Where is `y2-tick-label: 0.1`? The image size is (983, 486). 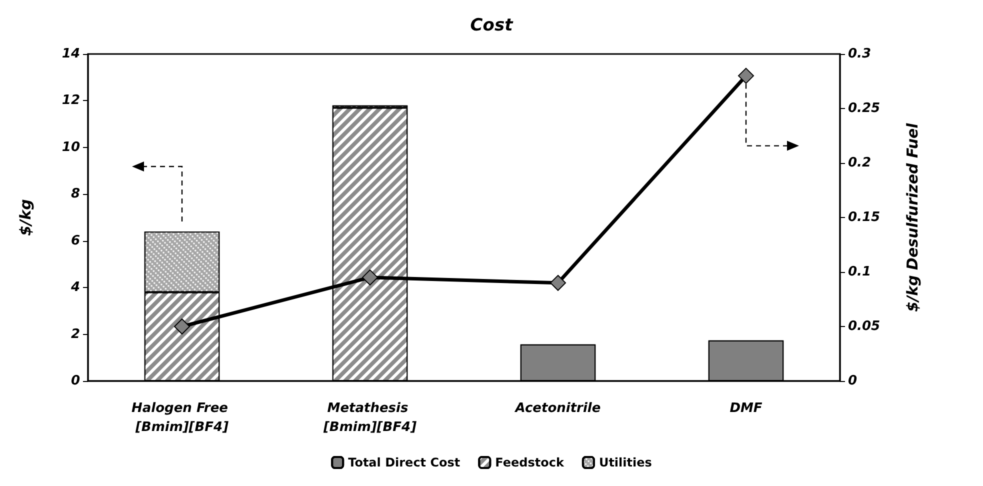 y2-tick-label: 0.1 is located at coordinates (860, 272).